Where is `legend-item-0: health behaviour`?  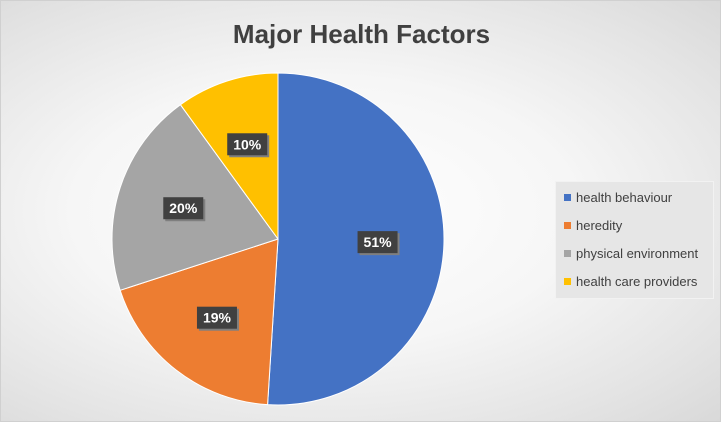 legend-item-0: health behaviour is located at coordinates (618, 197).